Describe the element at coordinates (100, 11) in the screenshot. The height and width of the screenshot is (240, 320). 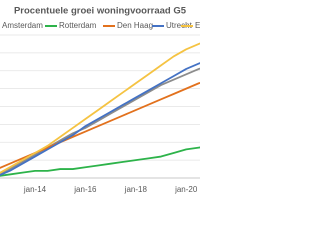
I see `chart-title: Procentuele groei woningvoorraad G5` at that location.